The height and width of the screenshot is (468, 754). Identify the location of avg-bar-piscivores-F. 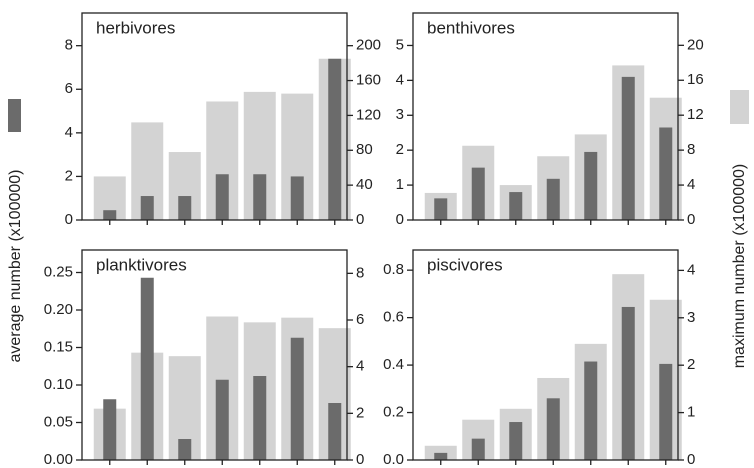
(628, 383).